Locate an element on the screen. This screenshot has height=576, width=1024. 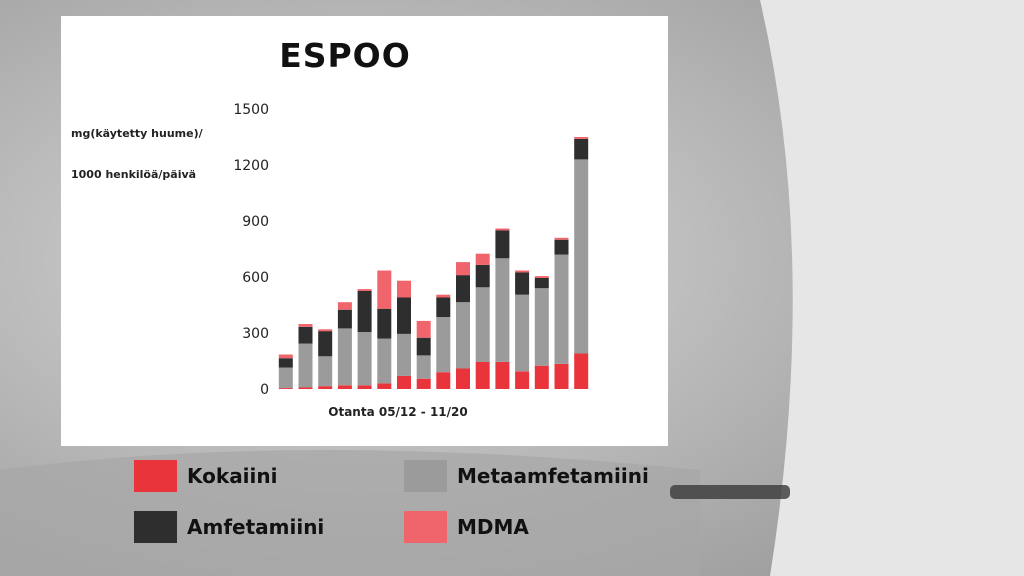
legend-swatch-metaamfetamiini is located at coordinates (425, 476).